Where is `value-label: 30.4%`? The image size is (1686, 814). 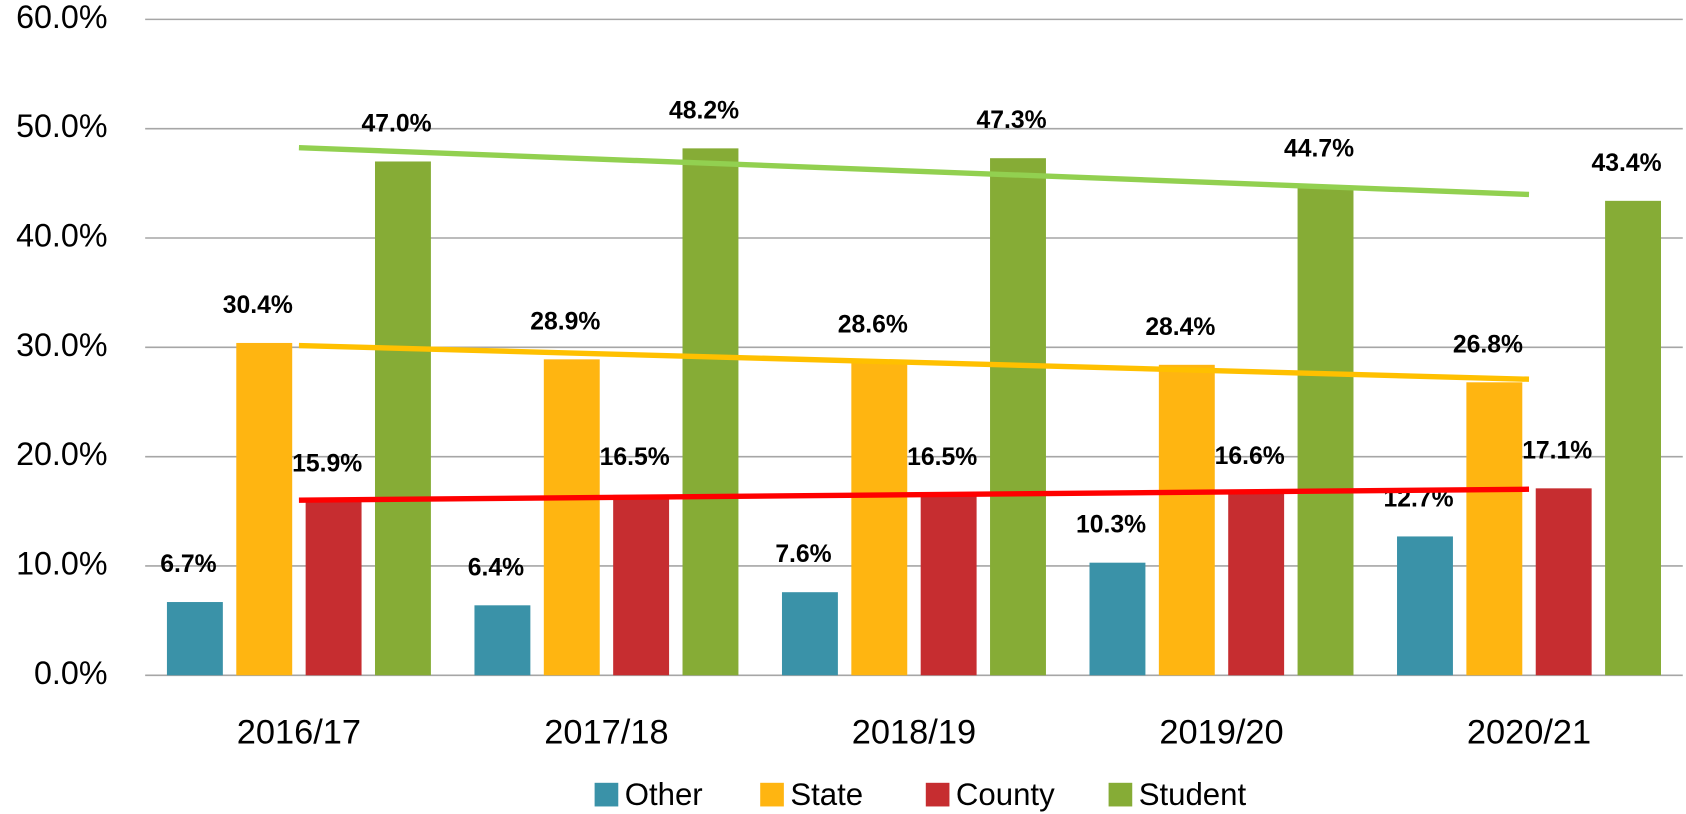 value-label: 30.4% is located at coordinates (258, 305).